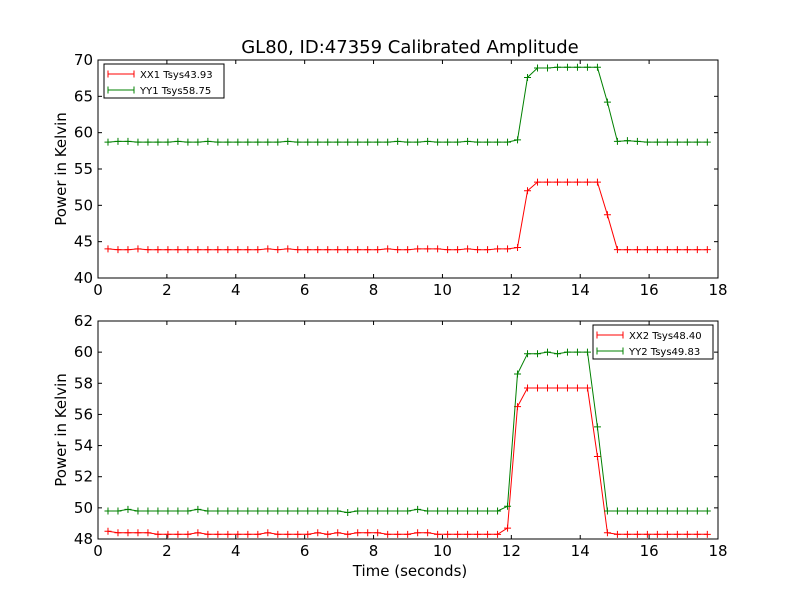  I want to click on x-tick-label: 4, so click(236, 551).